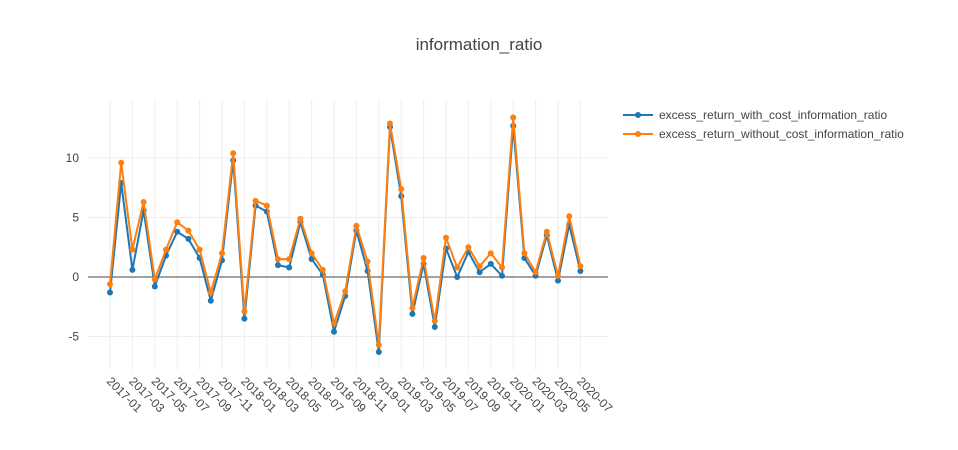 Image resolution: width=958 pixels, height=450 pixels. What do you see at coordinates (73, 247) in the screenshot?
I see `y-axis: -5 0 5 10` at bounding box center [73, 247].